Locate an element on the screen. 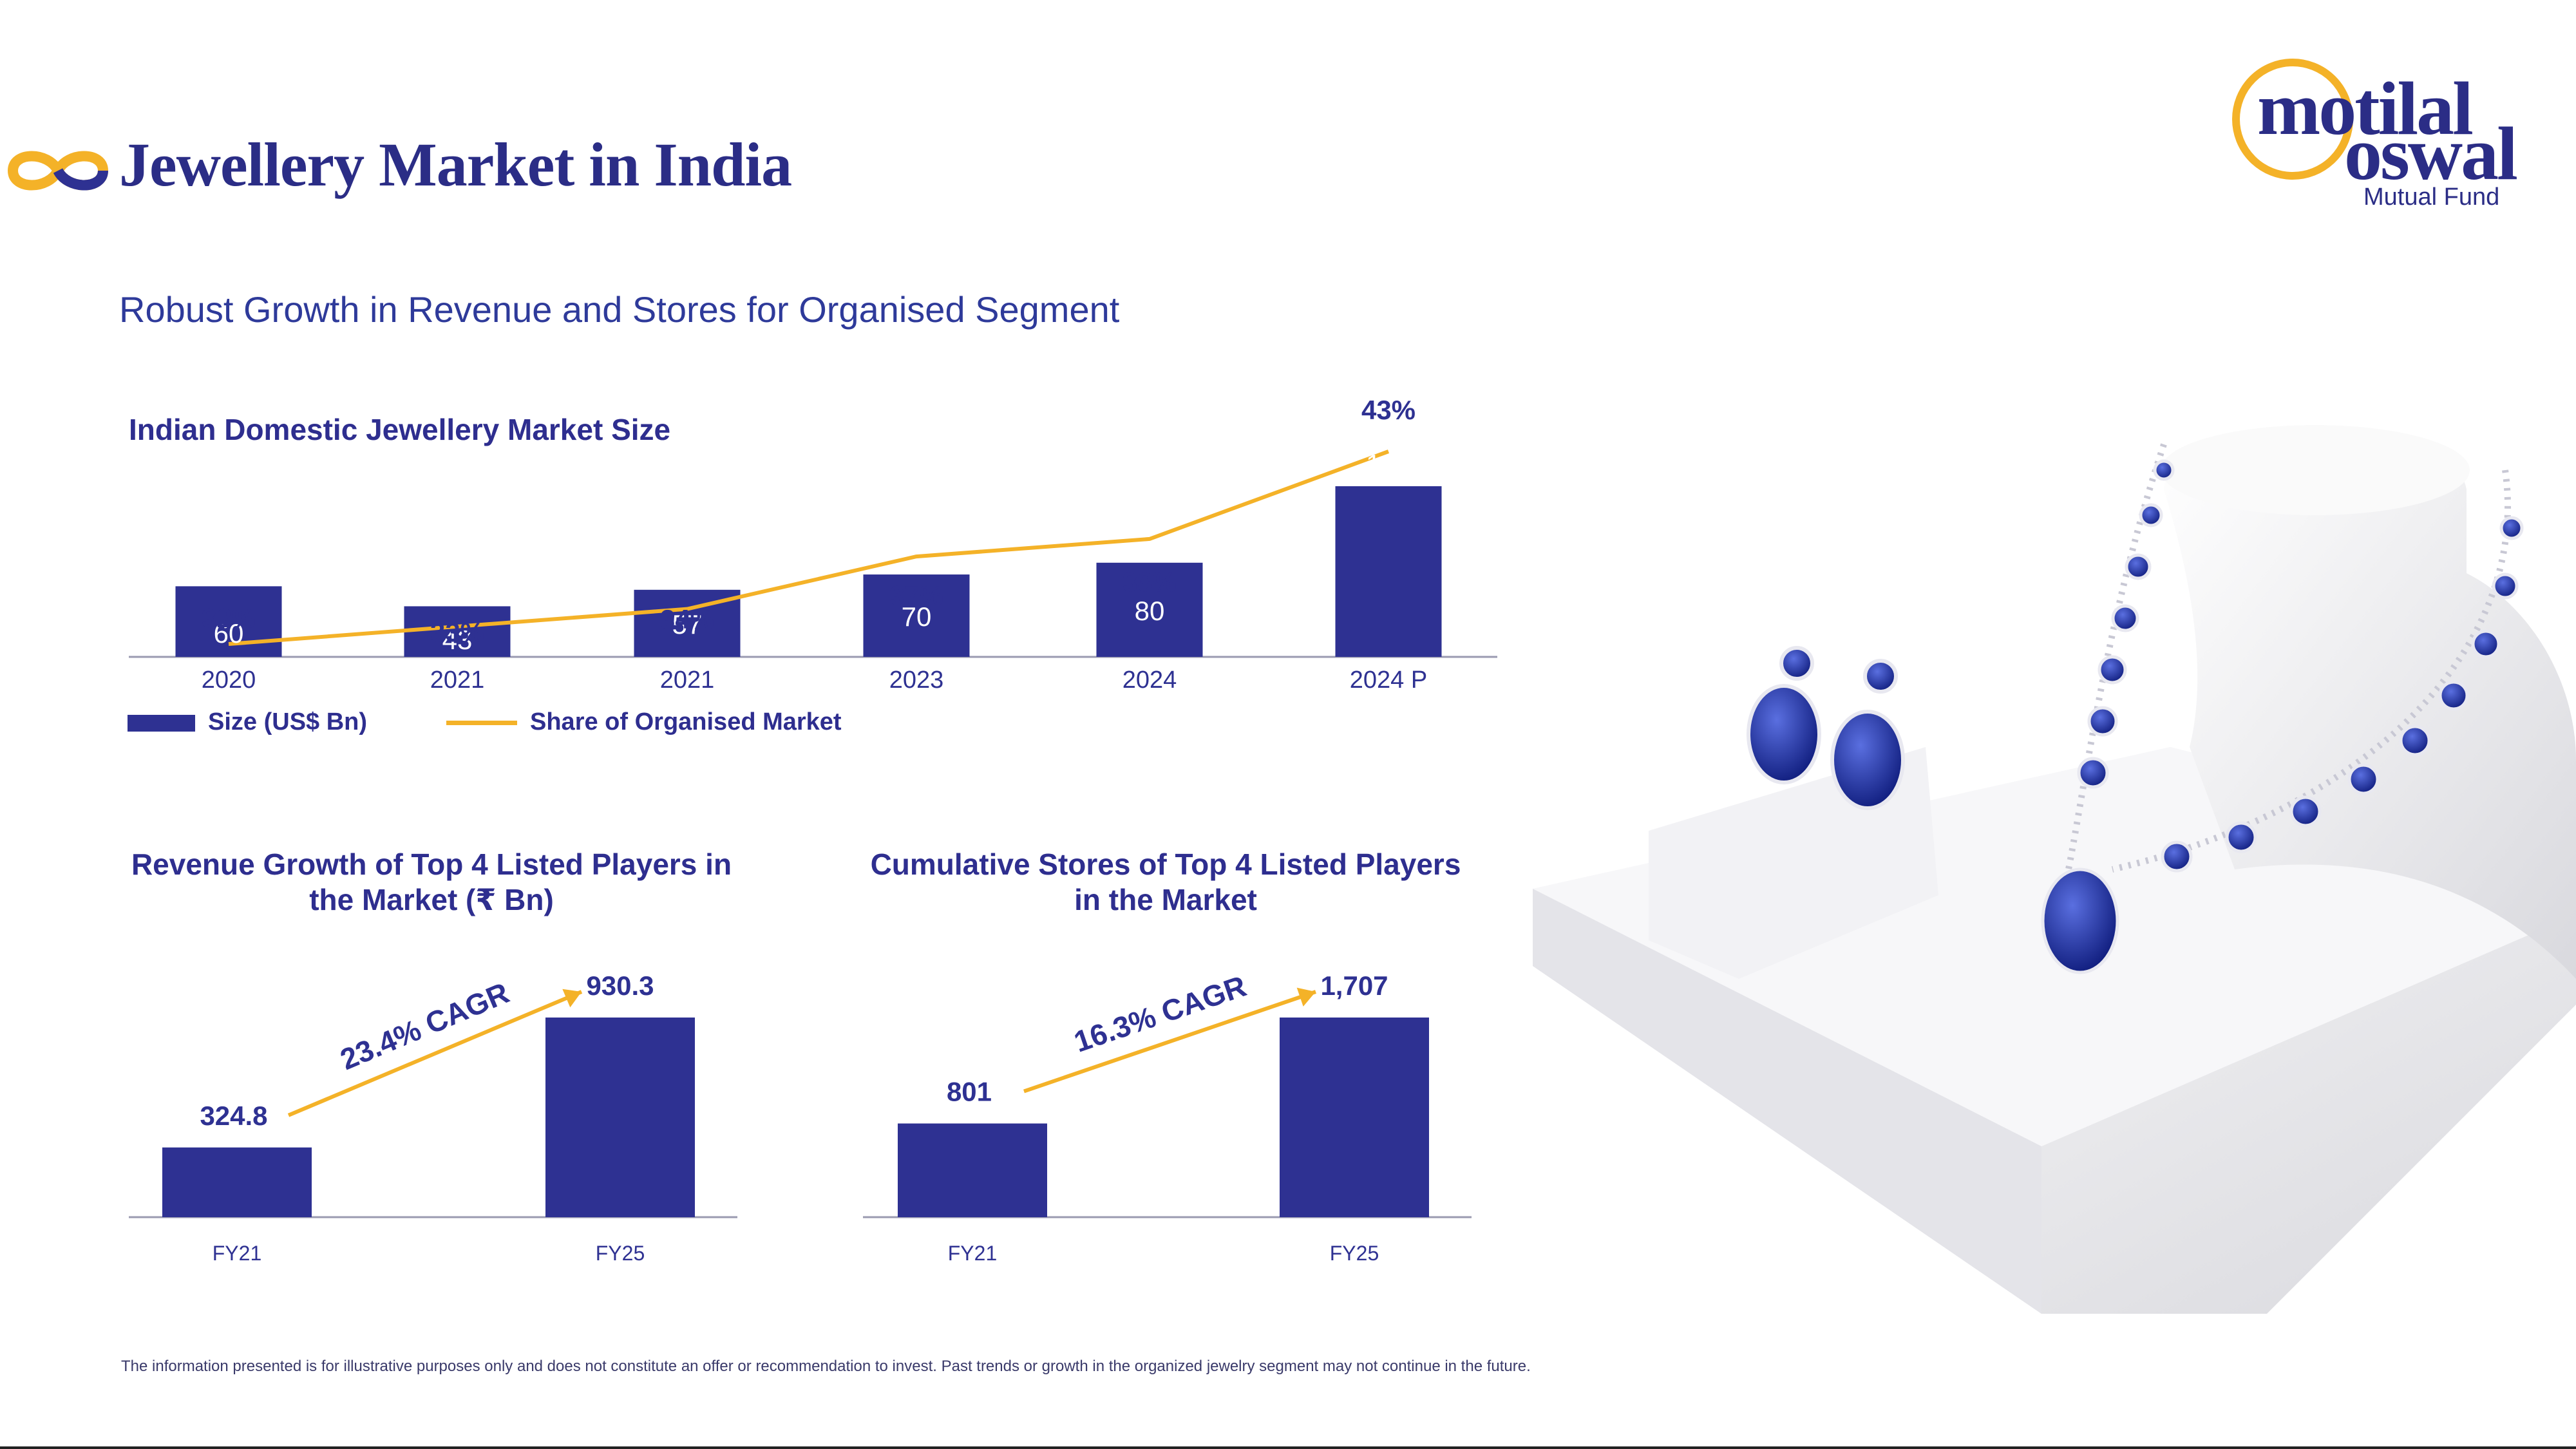 Image resolution: width=2576 pixels, height=1449 pixels. market-size-value-label: 57 is located at coordinates (687, 624).